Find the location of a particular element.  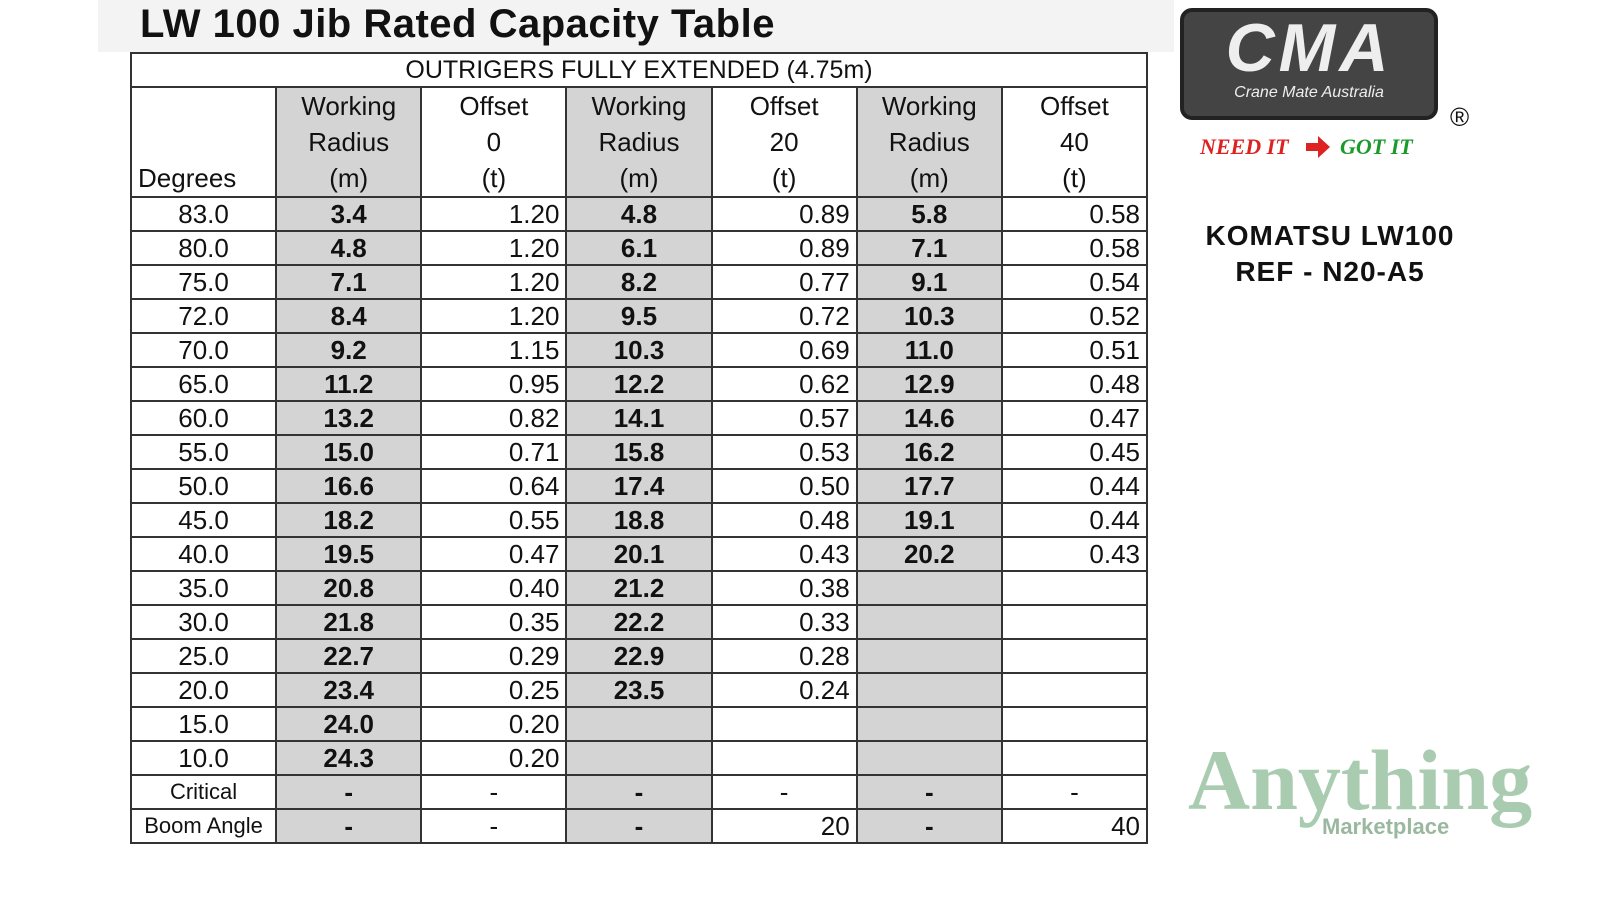

table-cell: 0.48 is located at coordinates (1074, 384).